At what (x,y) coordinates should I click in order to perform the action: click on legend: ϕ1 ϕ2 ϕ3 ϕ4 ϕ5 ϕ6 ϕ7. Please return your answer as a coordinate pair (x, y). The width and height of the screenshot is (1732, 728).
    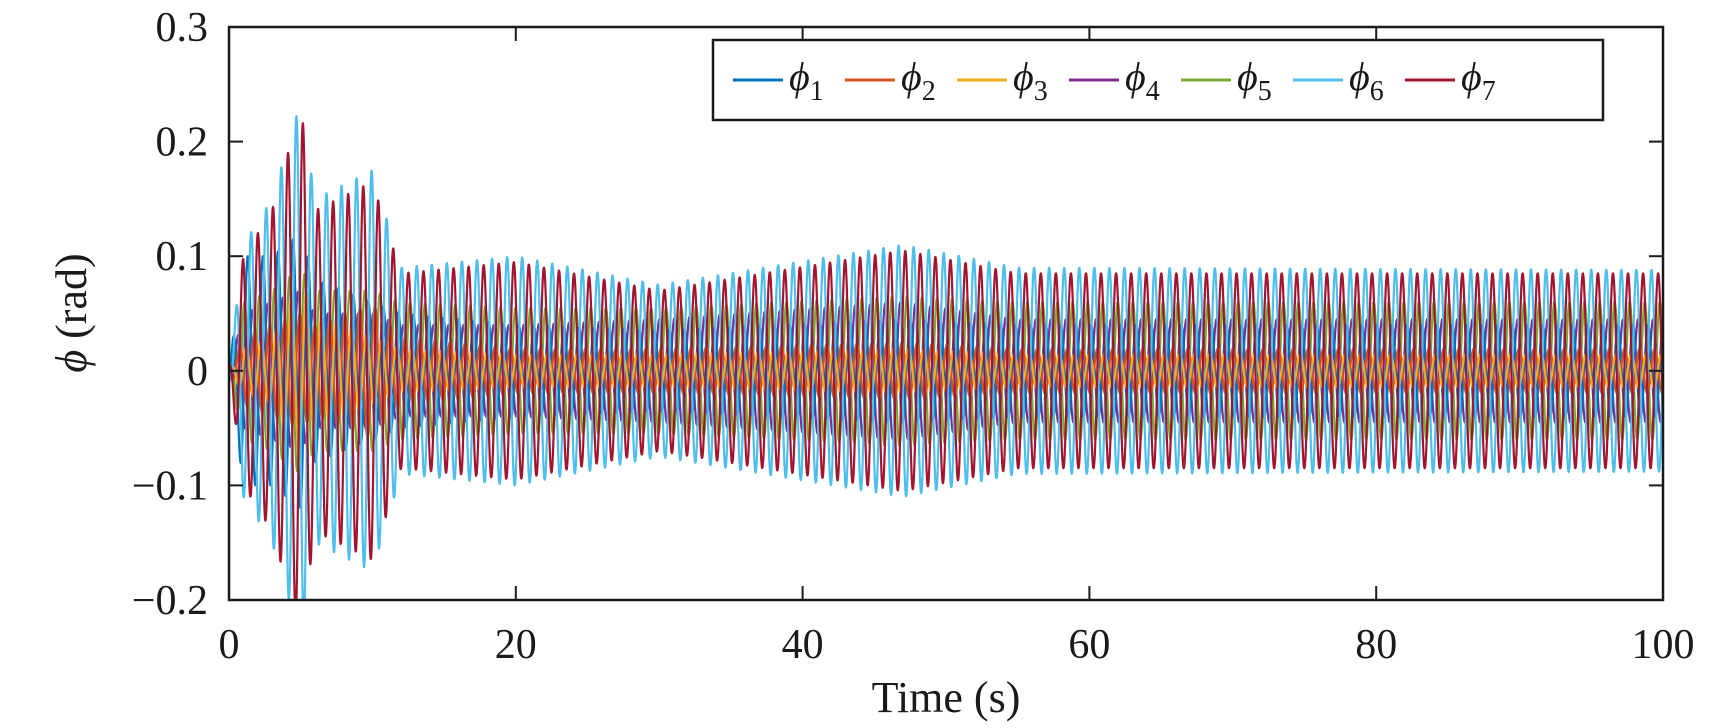
    Looking at the image, I should click on (1158, 80).